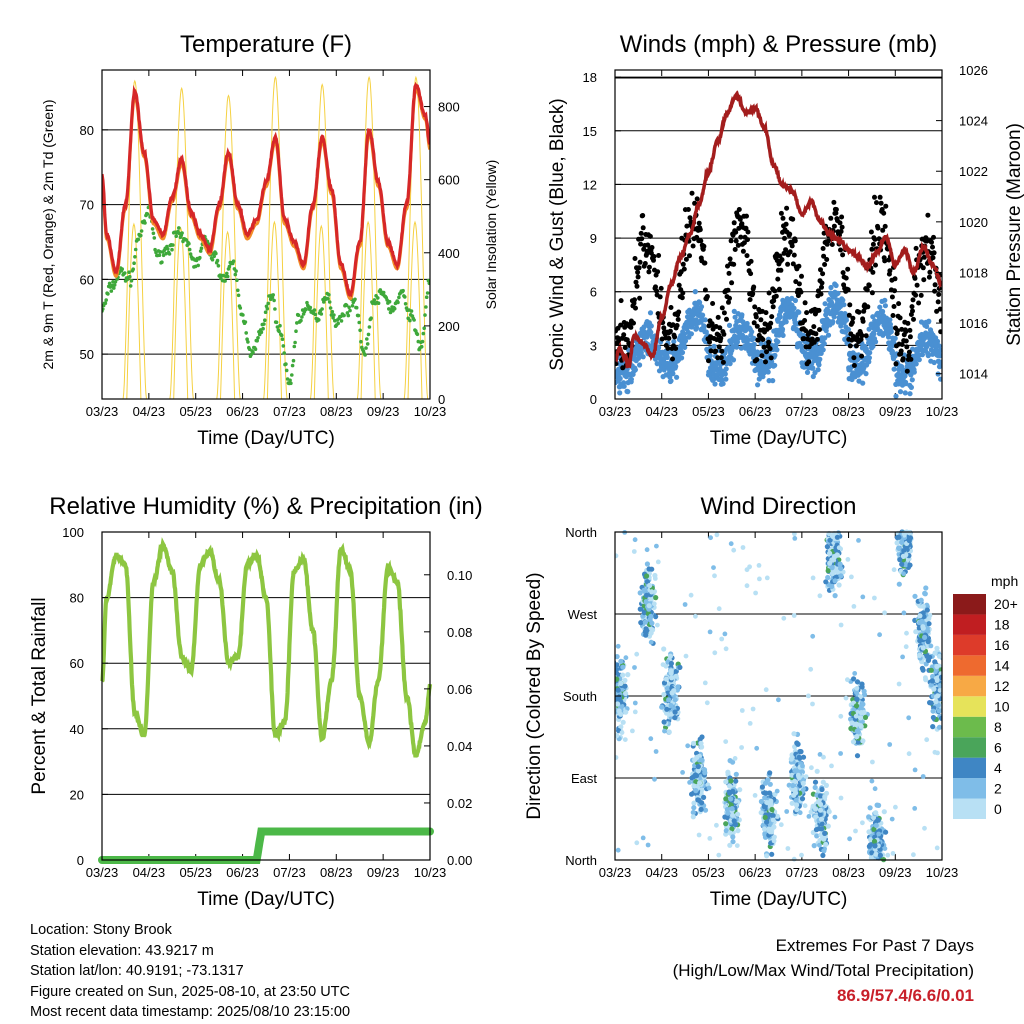 The height and width of the screenshot is (1024, 1024). I want to click on humidity-plot-area, so click(266, 700).